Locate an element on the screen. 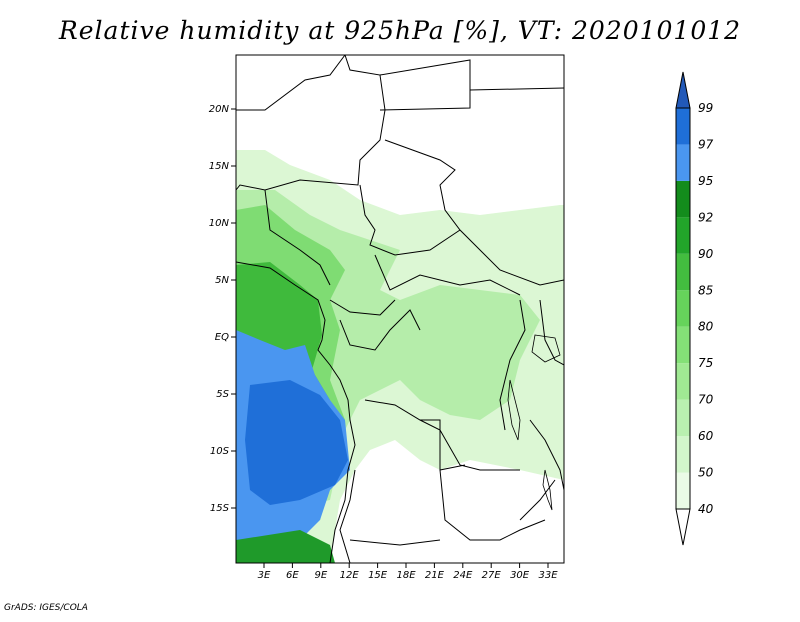 This screenshot has width=800, height=622. lon-tick-label: 9E is located at coordinates (320, 575).